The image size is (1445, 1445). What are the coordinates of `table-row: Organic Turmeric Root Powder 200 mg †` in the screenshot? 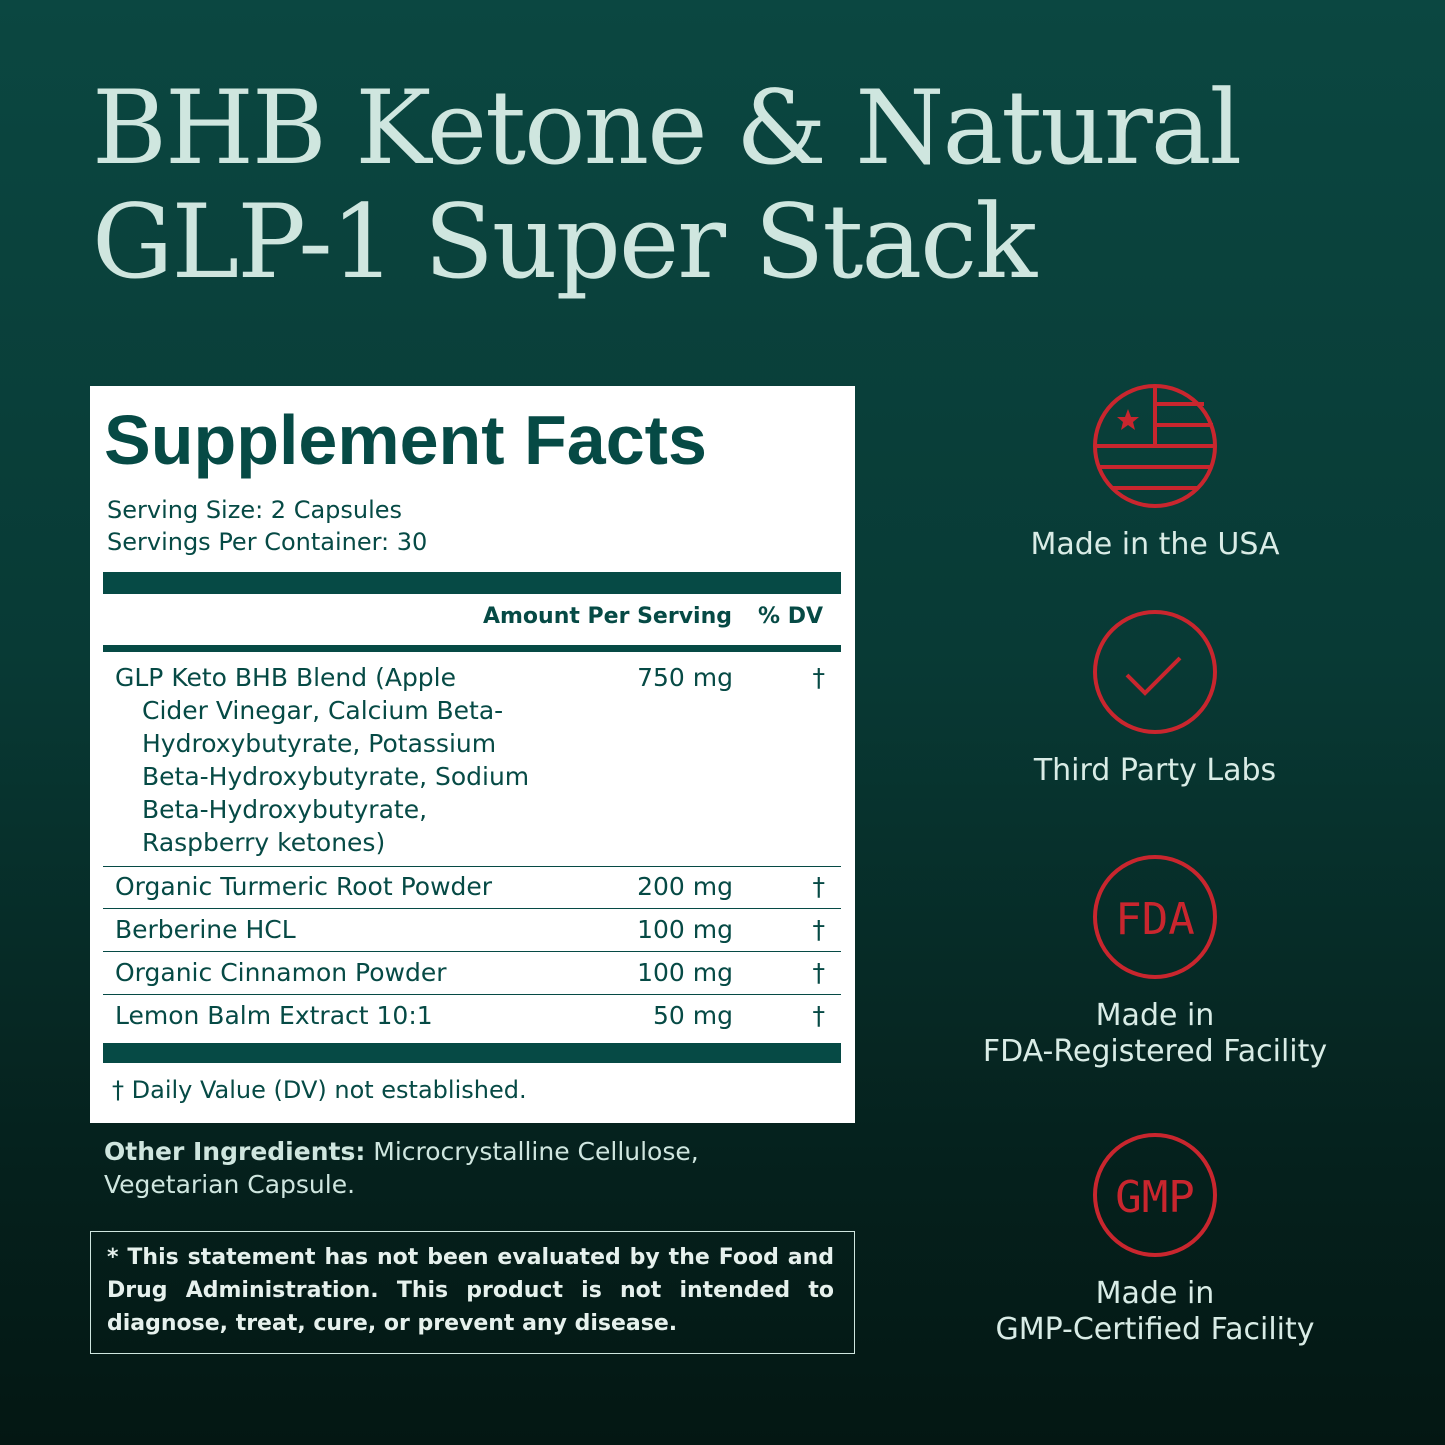 It's located at (472, 889).